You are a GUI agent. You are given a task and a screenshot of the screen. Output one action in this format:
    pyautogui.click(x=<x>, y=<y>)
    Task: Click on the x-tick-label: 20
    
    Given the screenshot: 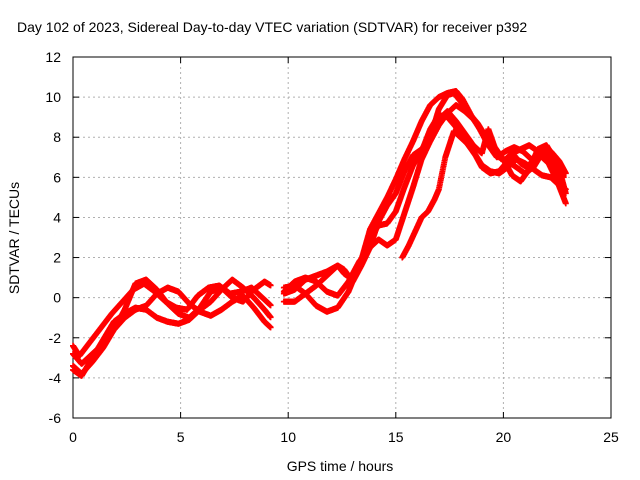 What is the action you would take?
    pyautogui.click(x=504, y=437)
    